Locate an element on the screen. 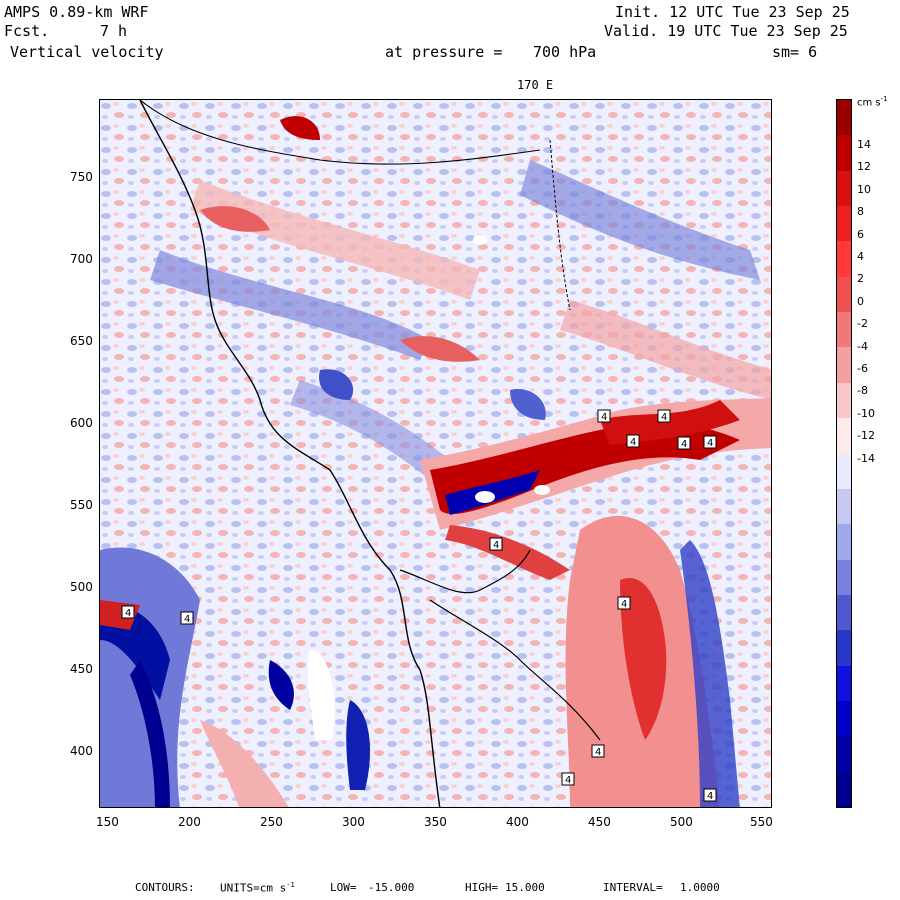 This screenshot has height=900, width=900. colorbar-label: -2 is located at coordinates (862, 324).